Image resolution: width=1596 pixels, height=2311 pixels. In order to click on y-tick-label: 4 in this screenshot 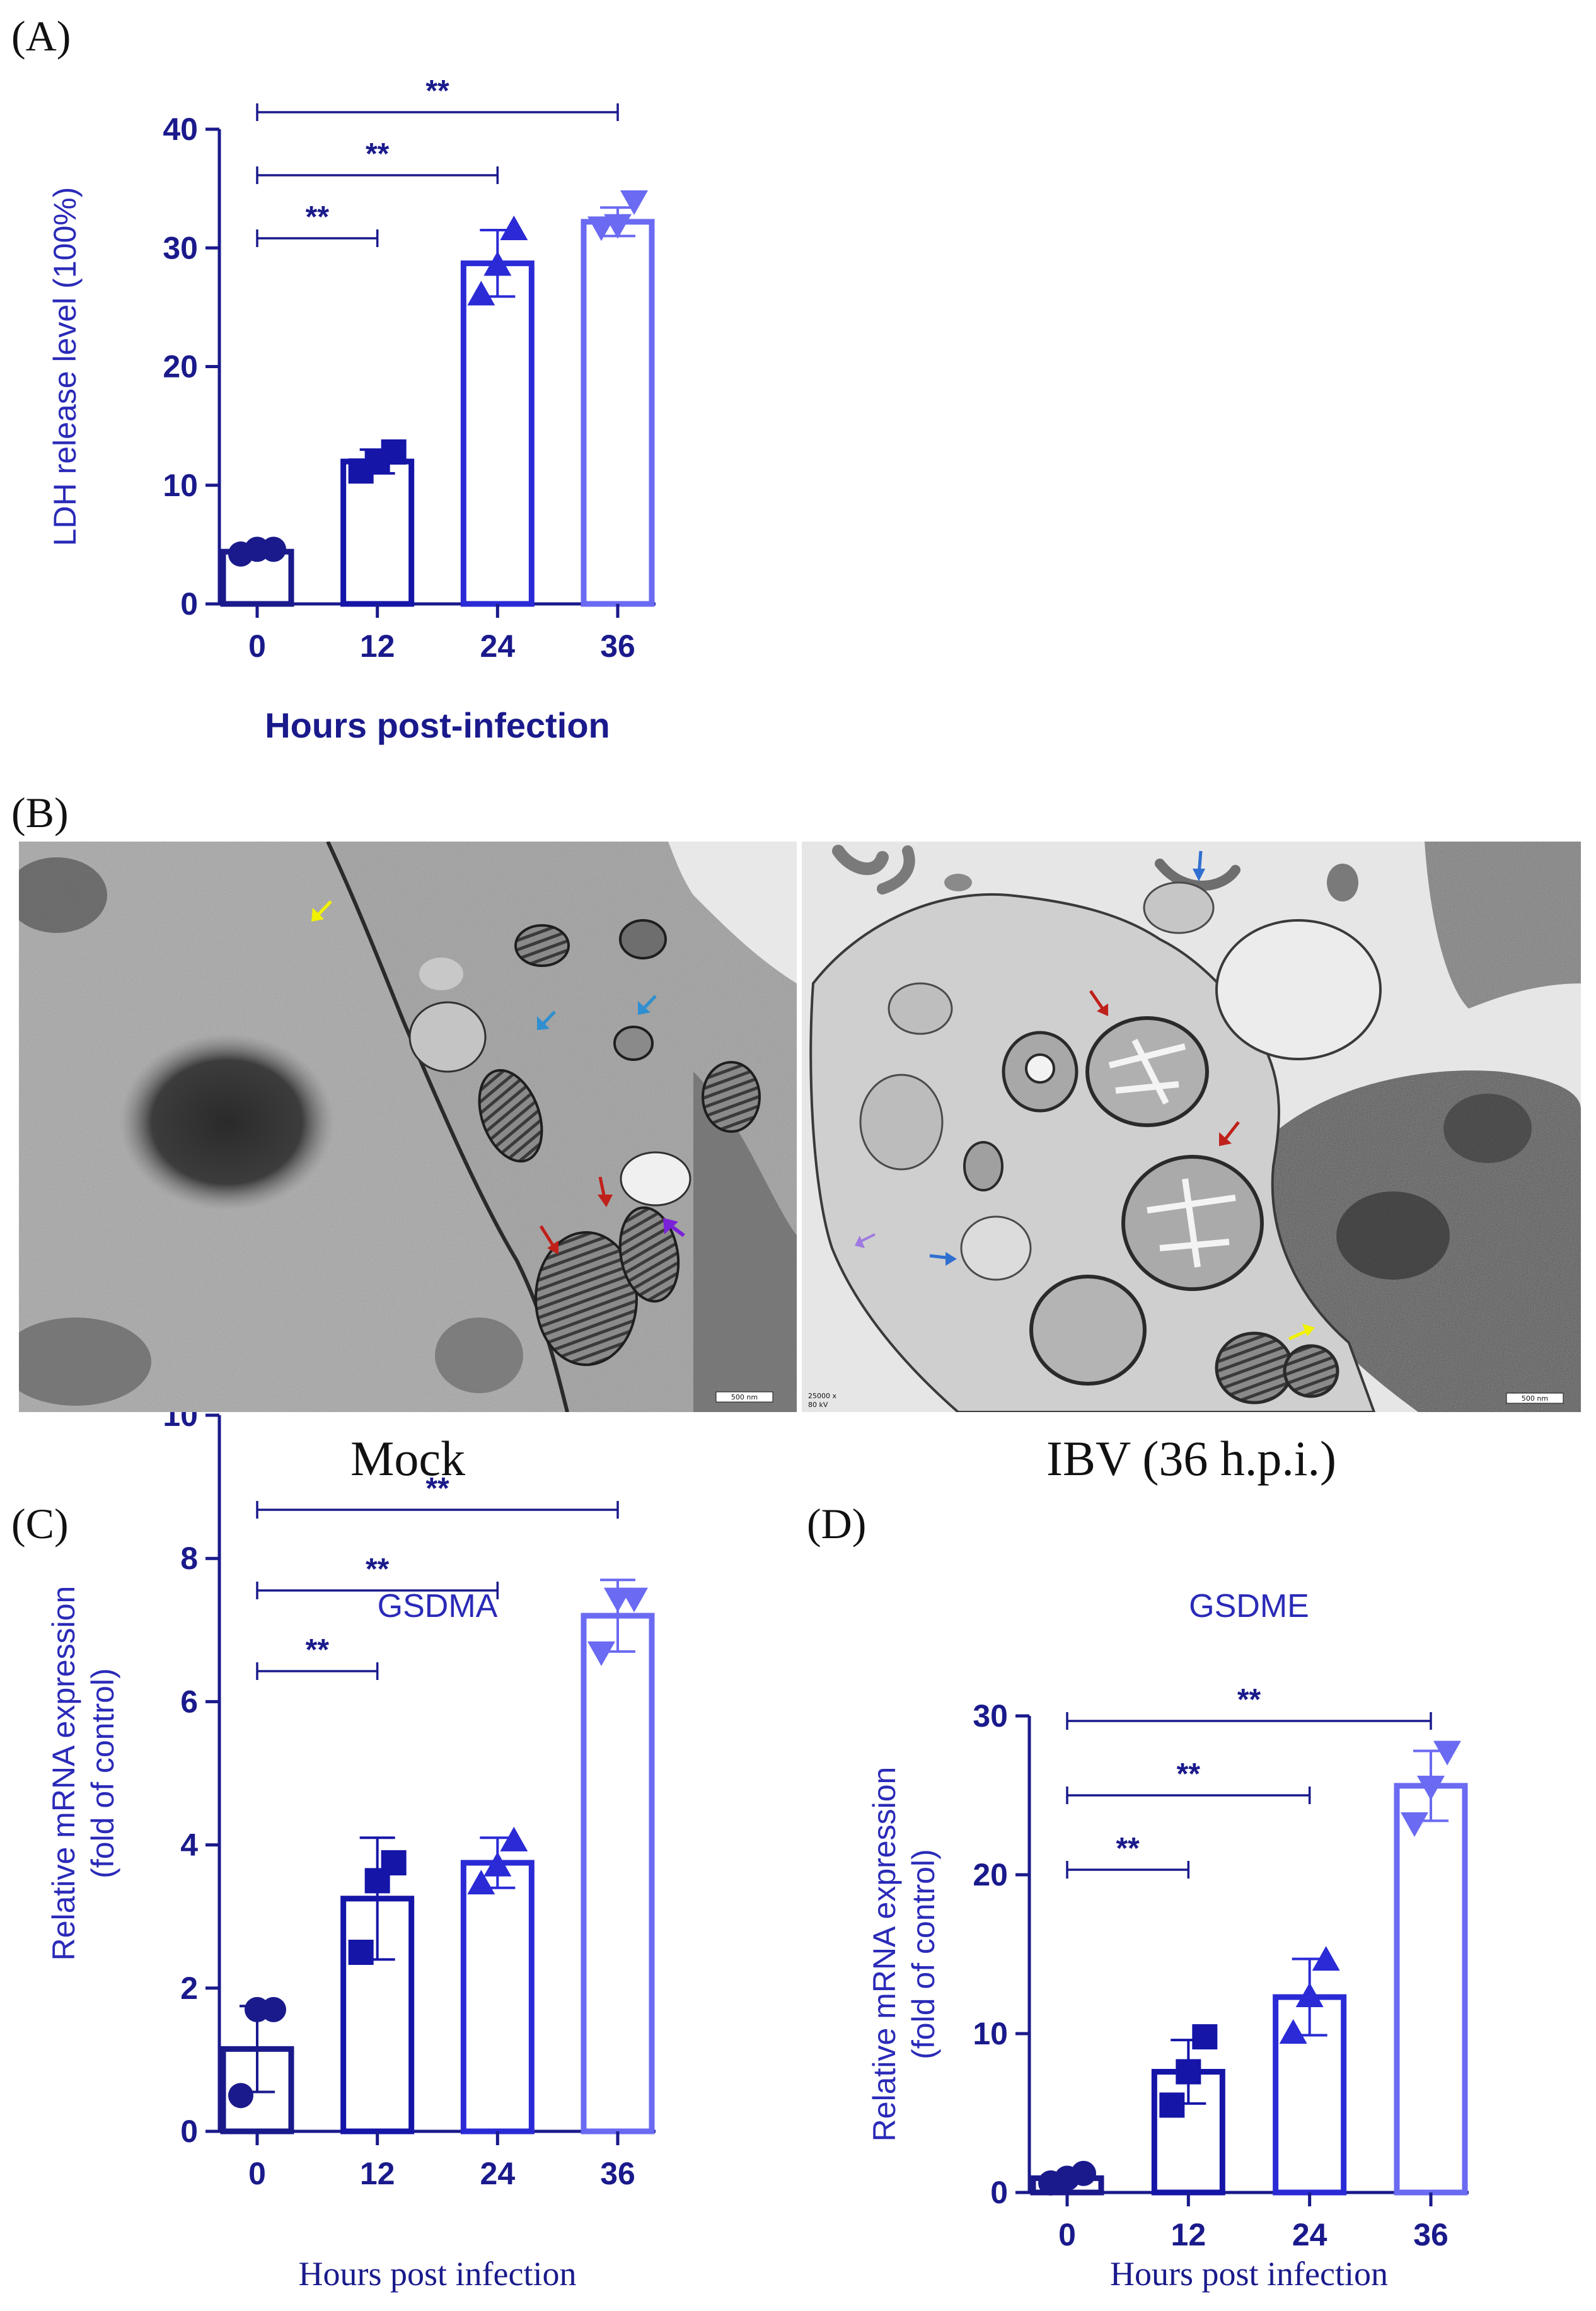, I will do `click(189, 1845)`.